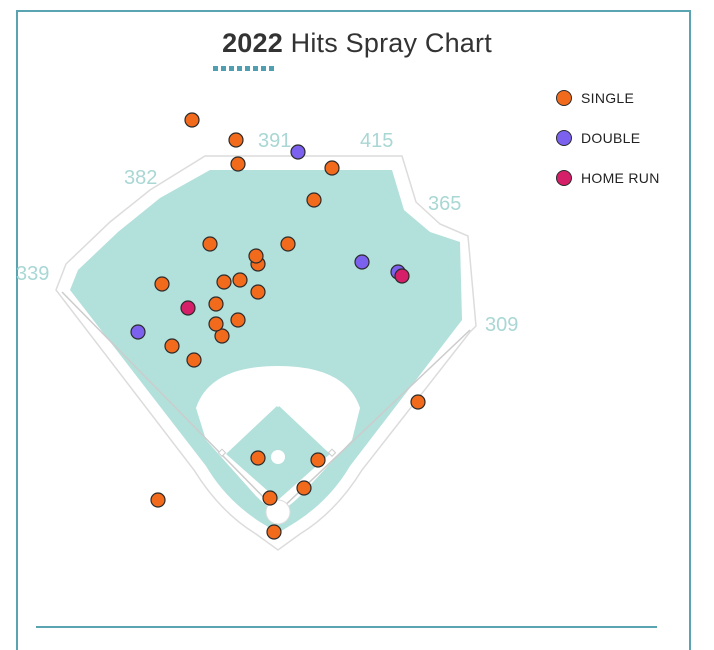  I want to click on title-text: Hits Spray Chart, so click(387, 43).